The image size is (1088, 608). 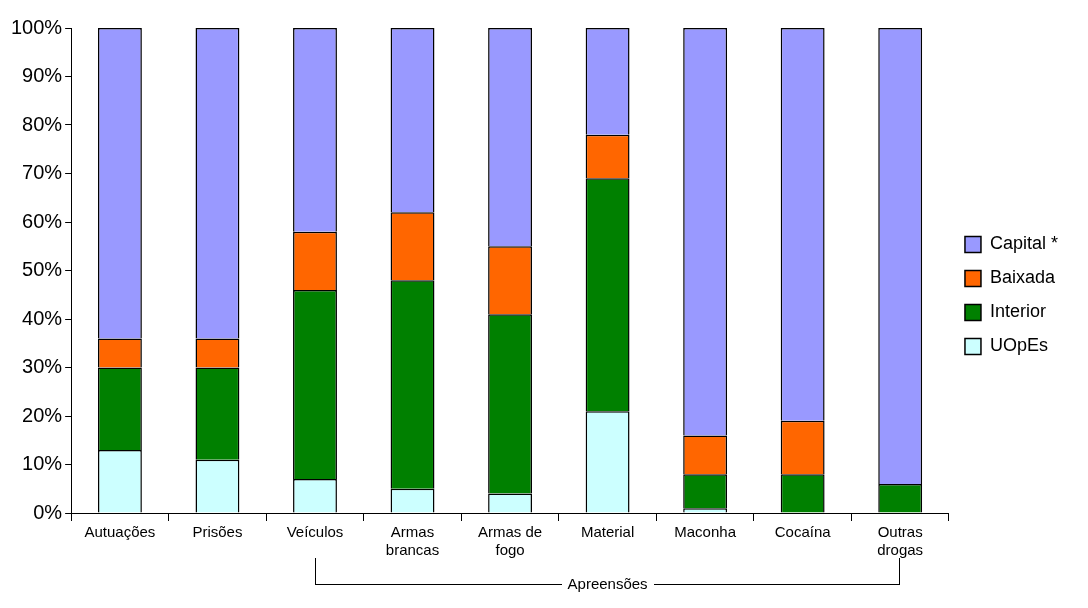 What do you see at coordinates (42, 172) in the screenshot?
I see `y-tick-label: 70%` at bounding box center [42, 172].